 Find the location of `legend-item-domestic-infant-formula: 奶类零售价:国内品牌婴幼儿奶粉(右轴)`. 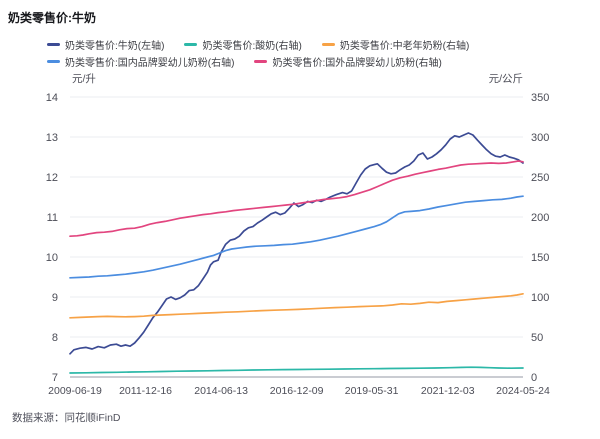

legend-item-domestic-infant-formula: 奶类零售价:国内品牌婴幼儿奶粉(右轴) is located at coordinates (140, 61).